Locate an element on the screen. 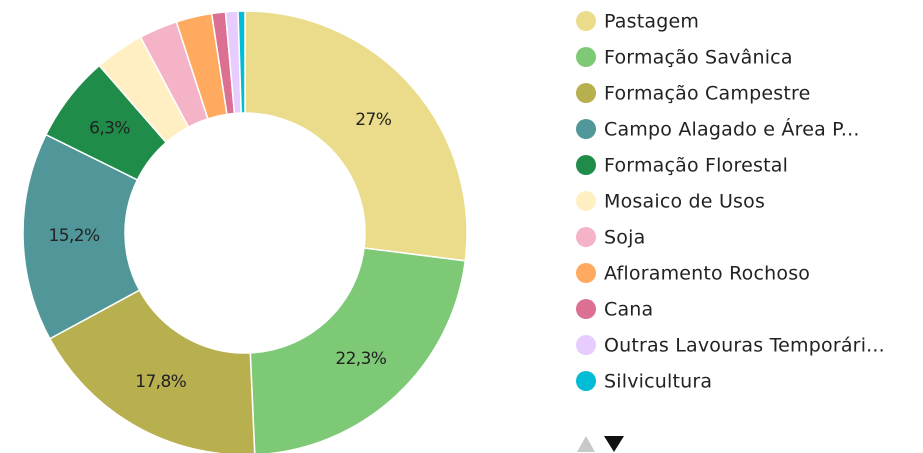 This screenshot has width=923, height=453. data-label: 22,3% is located at coordinates (360, 359).